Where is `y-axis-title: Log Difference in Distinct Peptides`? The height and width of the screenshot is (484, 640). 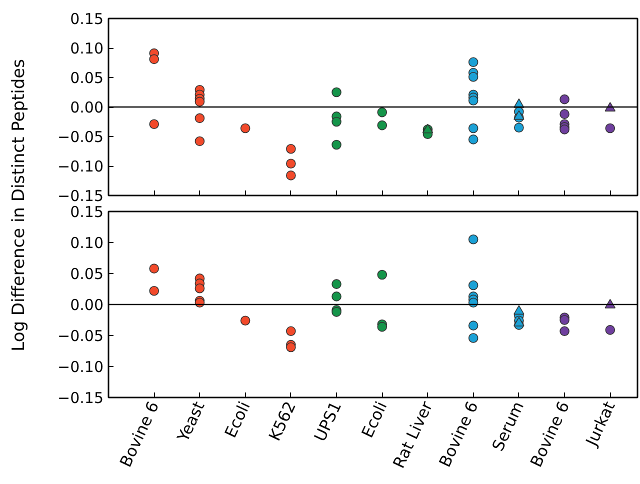 y-axis-title: Log Difference in Distinct Peptides is located at coordinates (19, 205).